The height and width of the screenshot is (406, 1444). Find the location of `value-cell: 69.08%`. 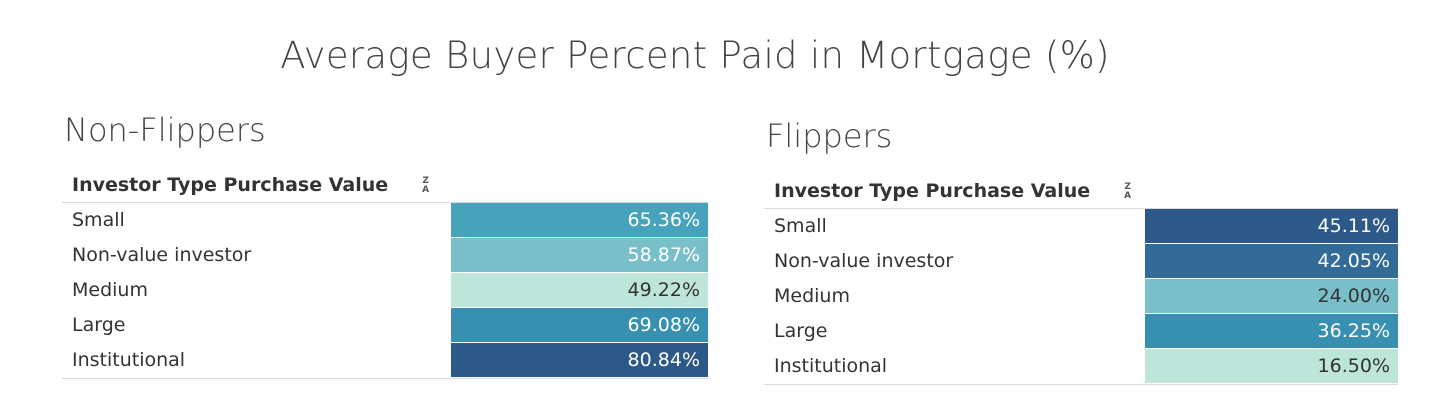

value-cell: 69.08% is located at coordinates (579, 325).